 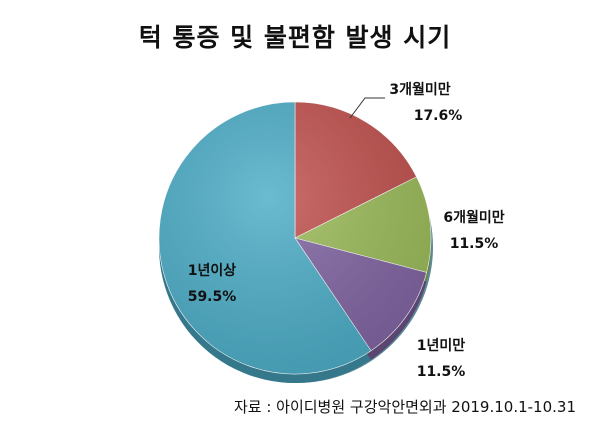 What do you see at coordinates (295, 37) in the screenshot?
I see `chart-title: 턱 통증 및 불편함 발생 시기` at bounding box center [295, 37].